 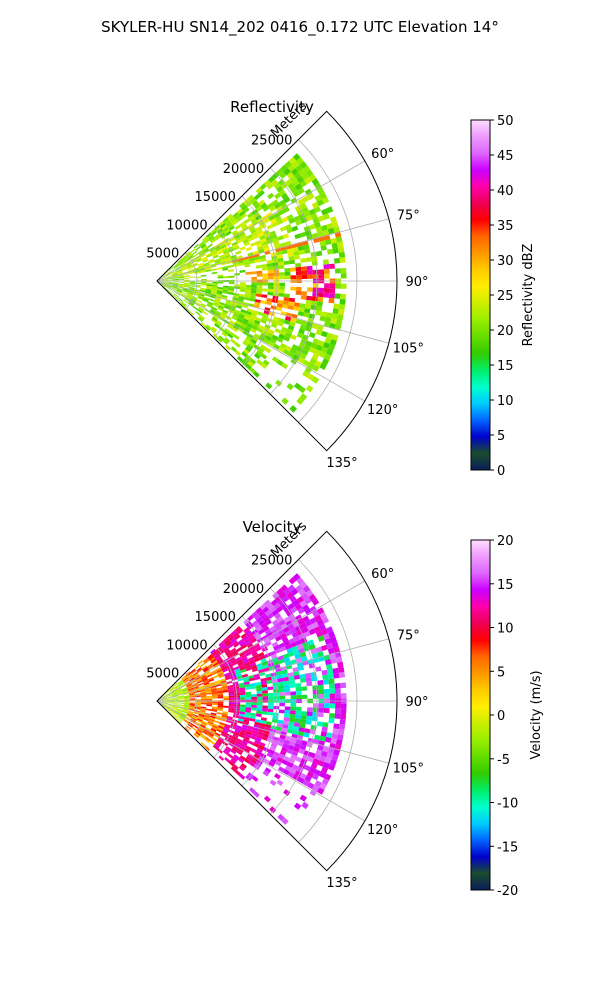 What do you see at coordinates (272, 527) in the screenshot?
I see `velocity-panel-title: Velocity` at bounding box center [272, 527].